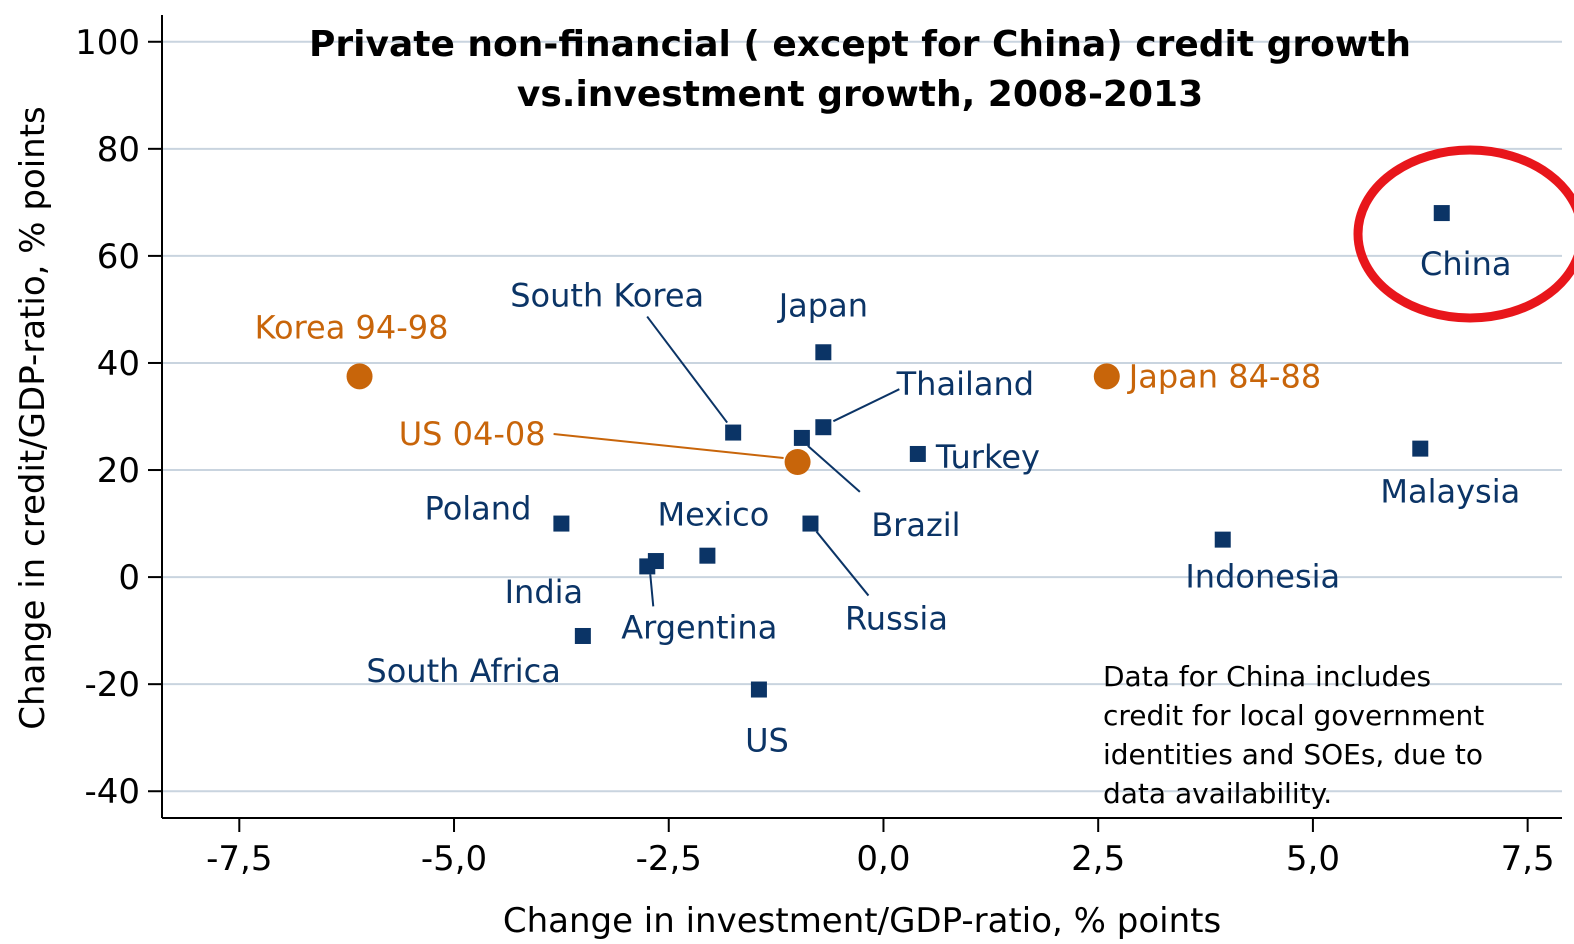  I want to click on label-poland: Poland, so click(478, 509).